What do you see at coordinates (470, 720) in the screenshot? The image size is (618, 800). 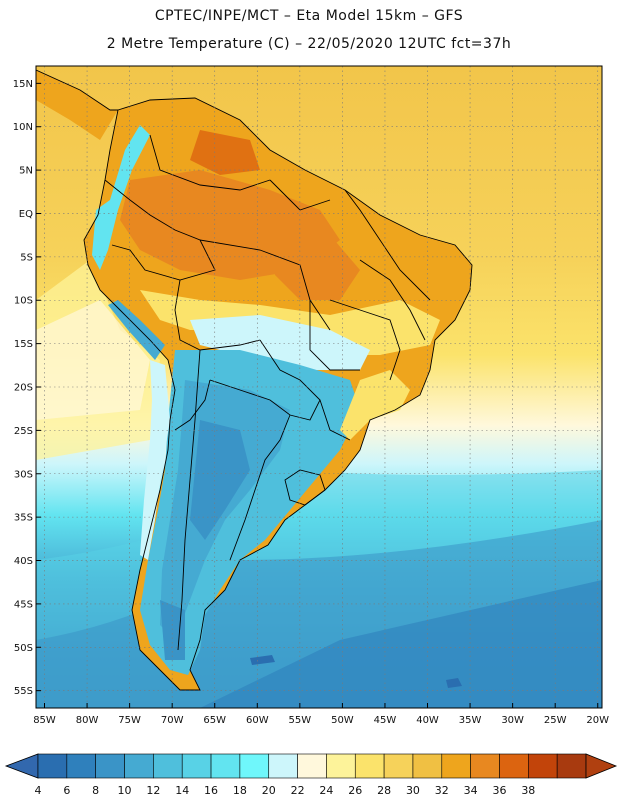 I see `lon-tick-label: 35W` at bounding box center [470, 720].